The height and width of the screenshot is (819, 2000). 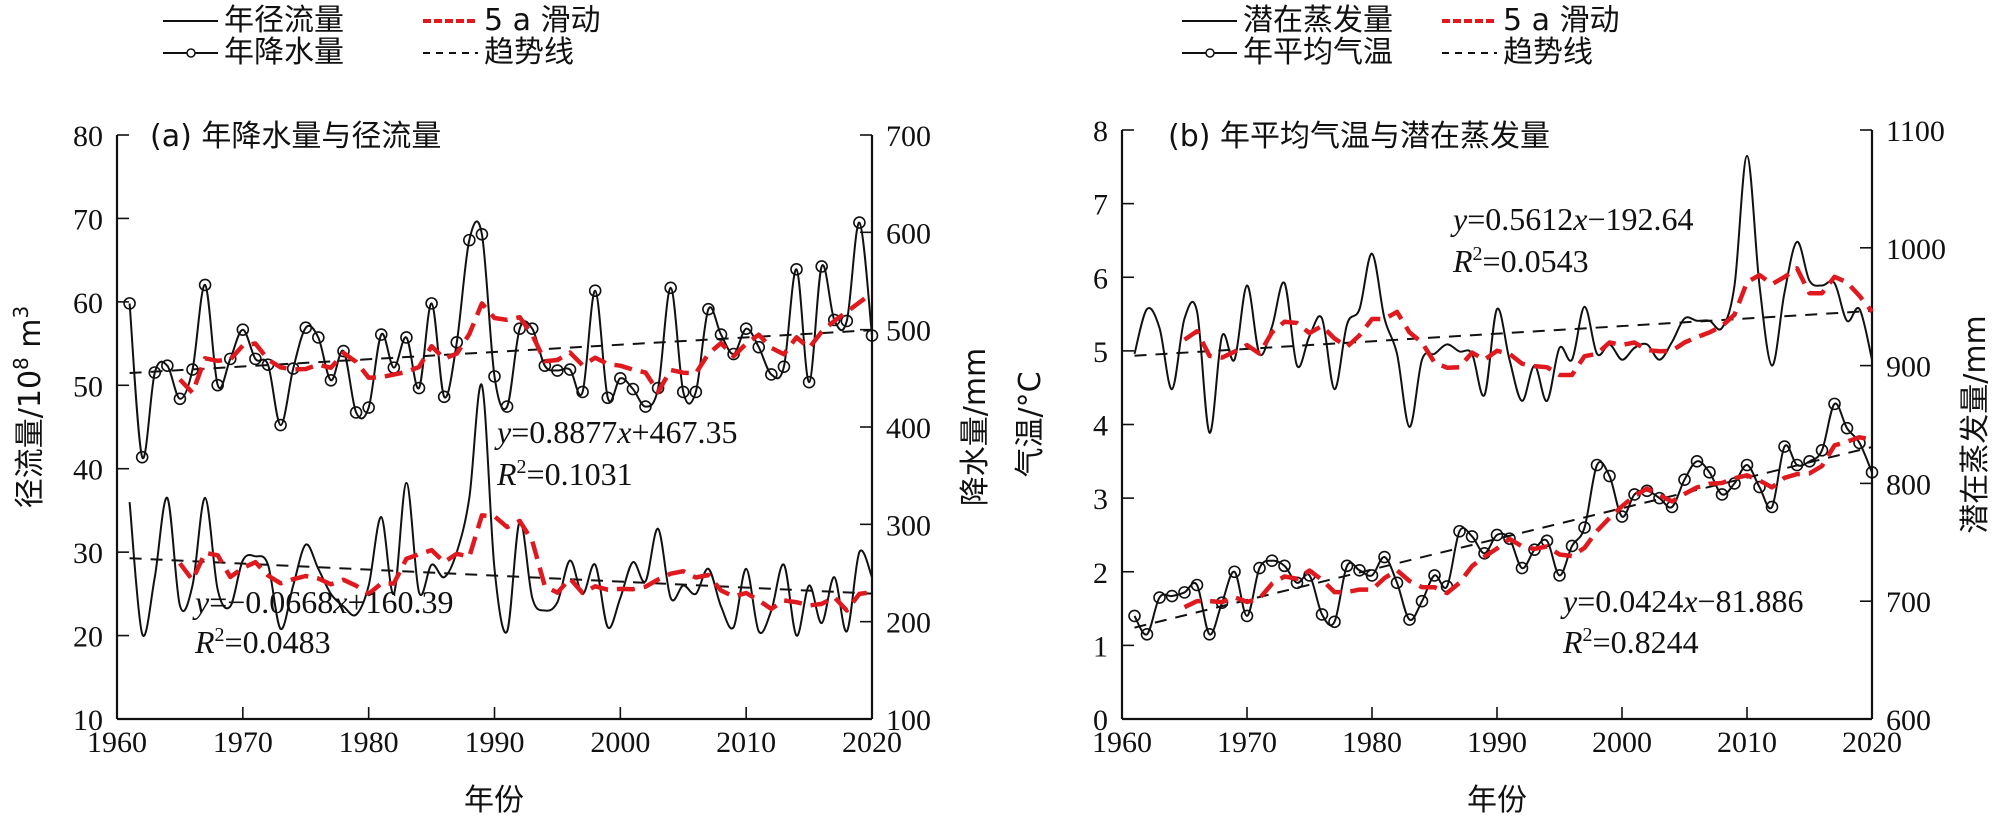 I want to click on trend-line, so click(x=501, y=576).